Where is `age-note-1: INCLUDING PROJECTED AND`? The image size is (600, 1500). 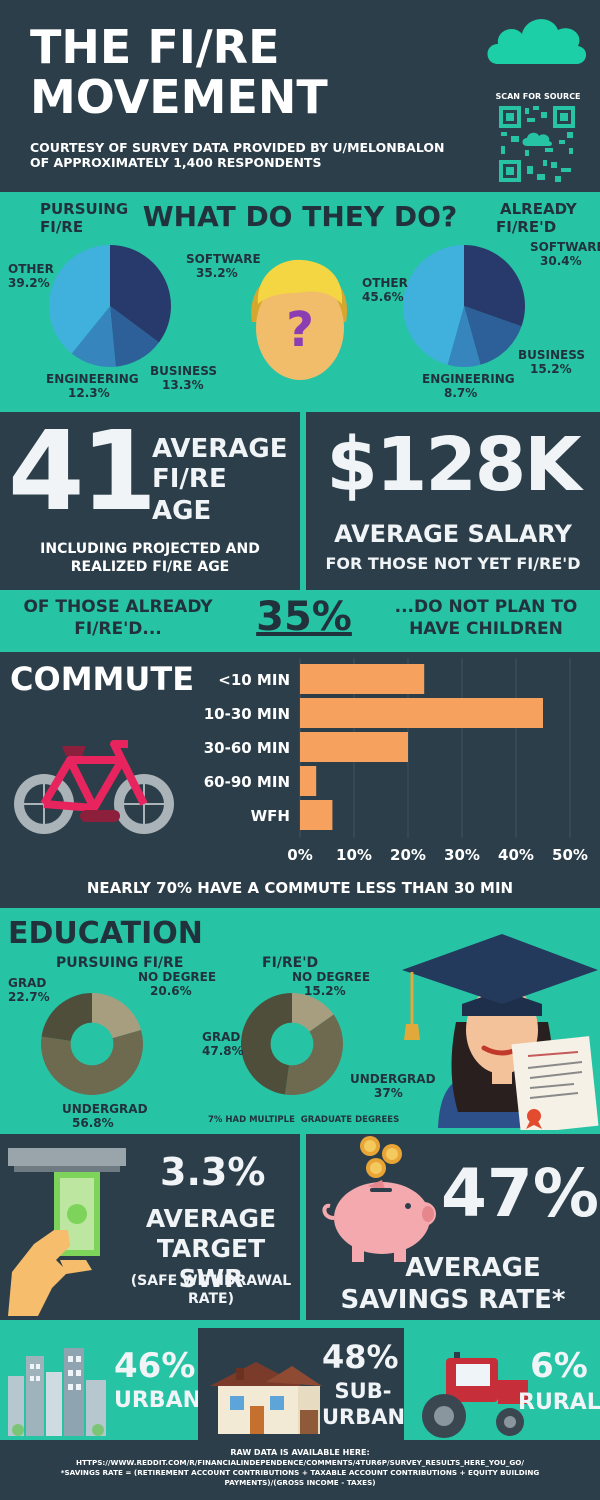
age-note-1: INCLUDING PROJECTED AND is located at coordinates (150, 549).